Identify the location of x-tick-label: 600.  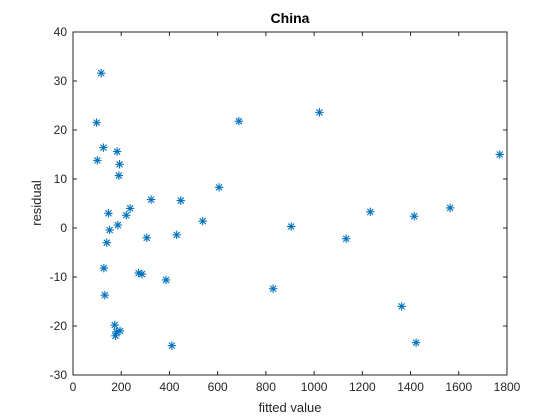
(218, 387).